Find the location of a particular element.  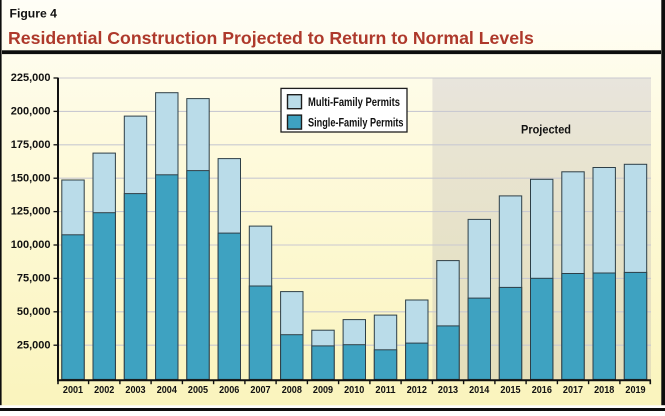

svg-text: 225,000 is located at coordinates (31, 78).